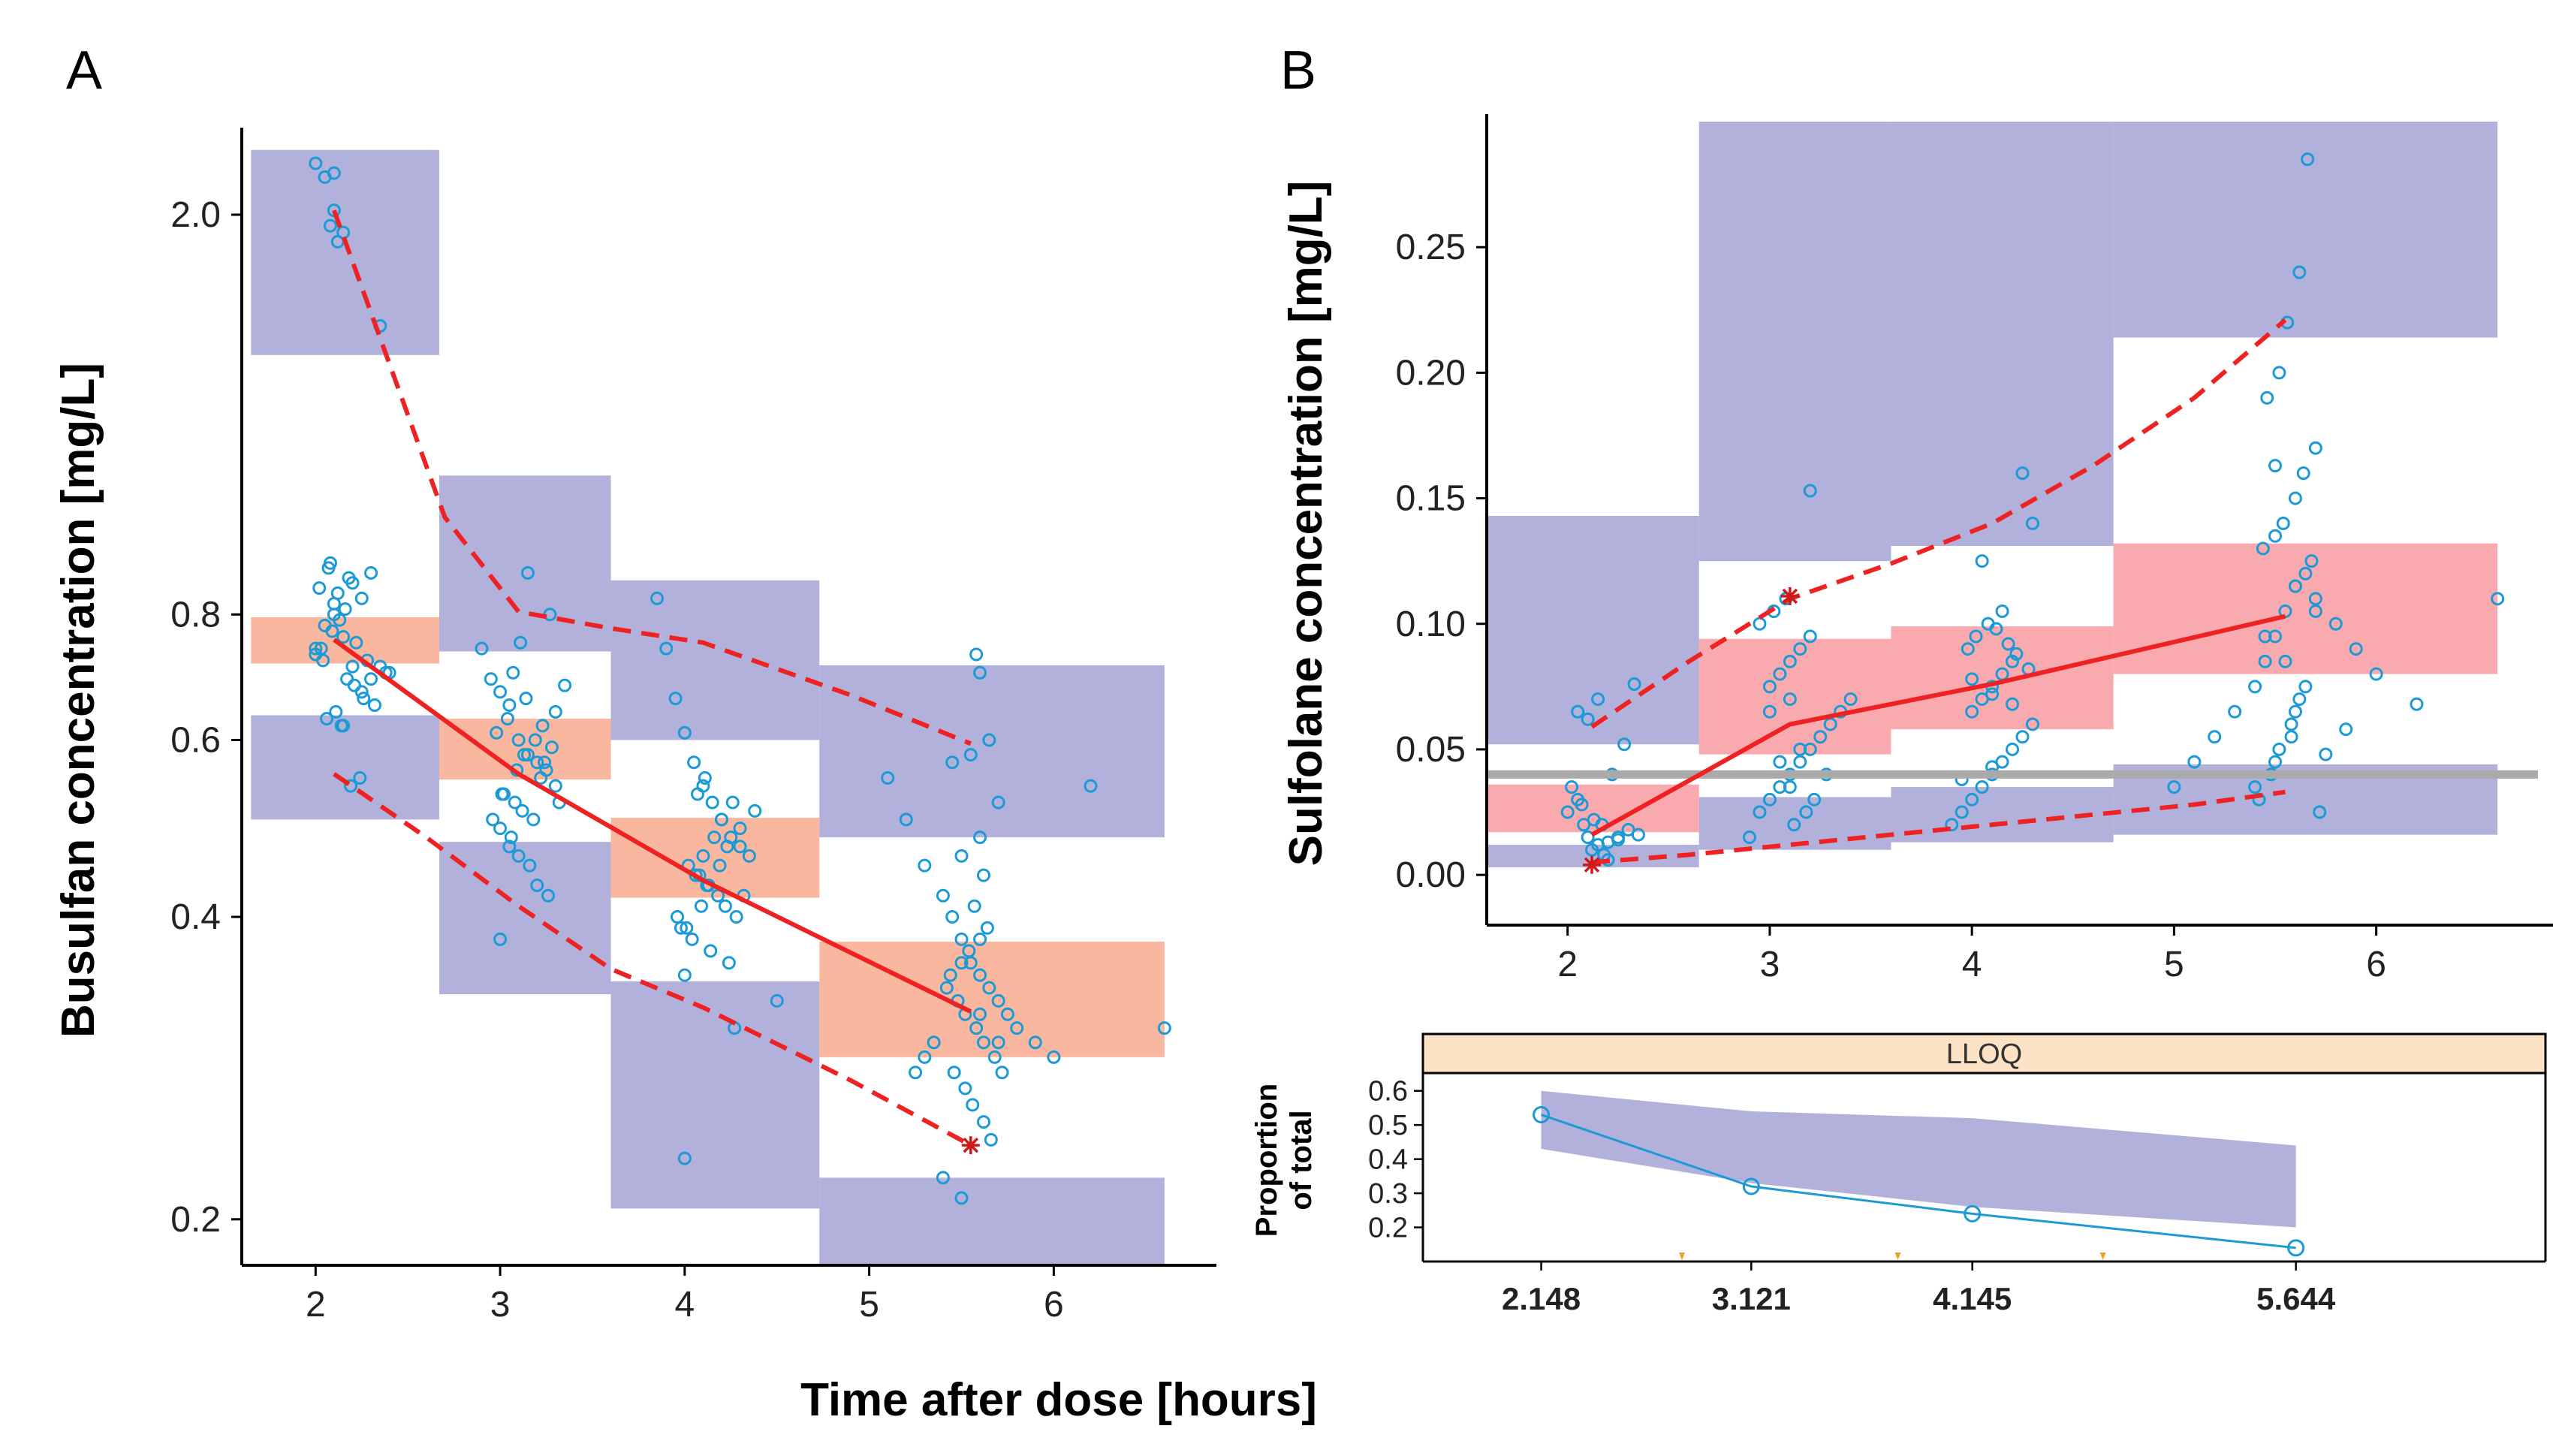  What do you see at coordinates (500, 1305) in the screenshot?
I see `x-tick-label: 3` at bounding box center [500, 1305].